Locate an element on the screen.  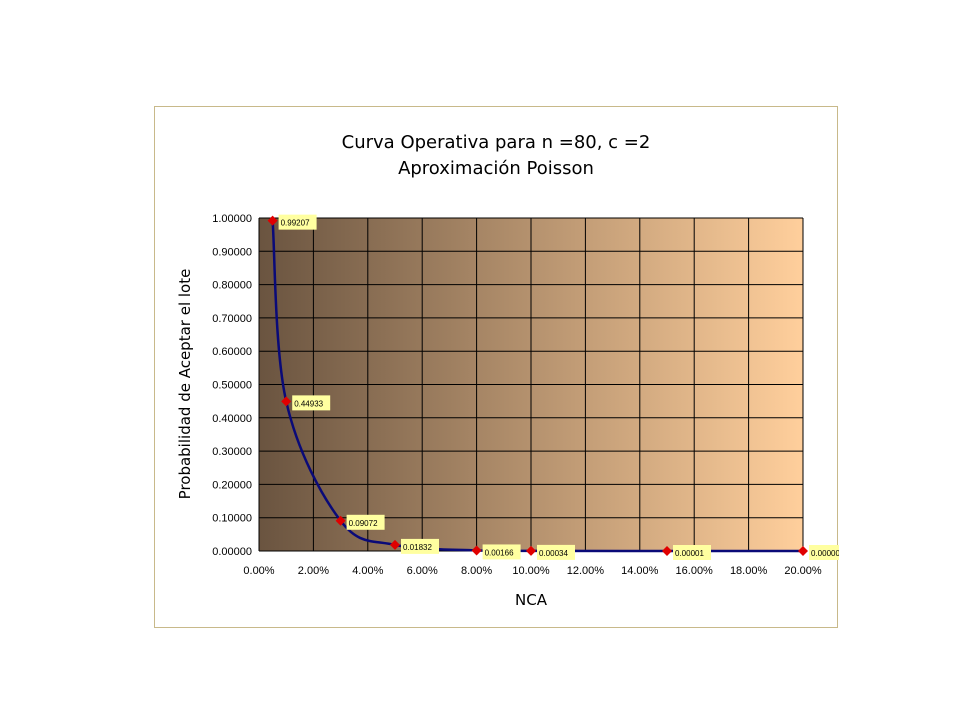
chart-title-line-1: Curva Operativa para n =80, c =2 is located at coordinates (496, 142).